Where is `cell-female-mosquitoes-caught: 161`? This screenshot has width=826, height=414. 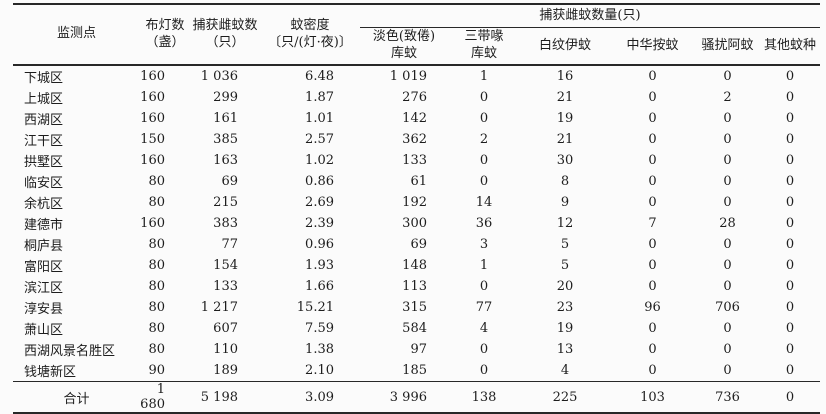
cell-female-mosquitoes-caught: 161 is located at coordinates (225, 118).